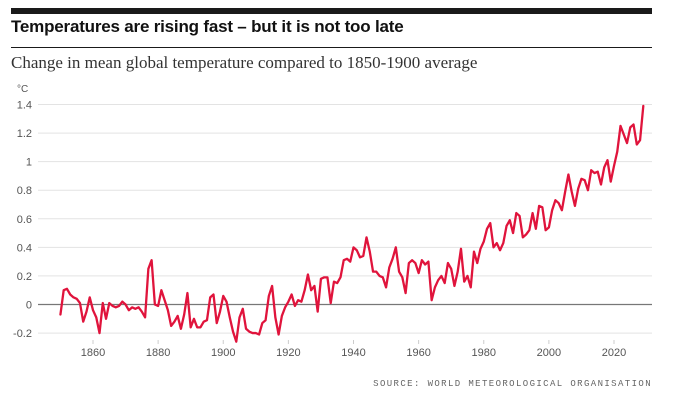 The image size is (674, 412). I want to click on x-tick-label: 2000, so click(549, 353).